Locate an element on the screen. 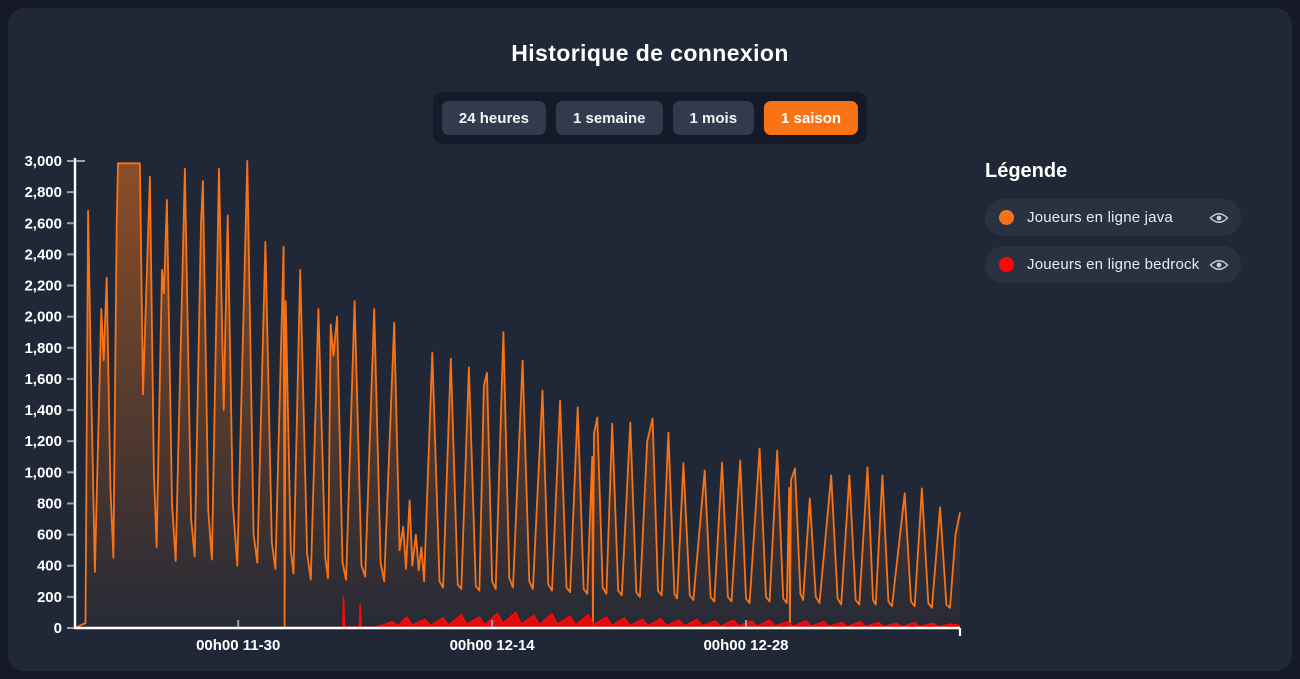 This screenshot has height=679, width=1300. y-tick-label: 2,400 is located at coordinates (43, 254).